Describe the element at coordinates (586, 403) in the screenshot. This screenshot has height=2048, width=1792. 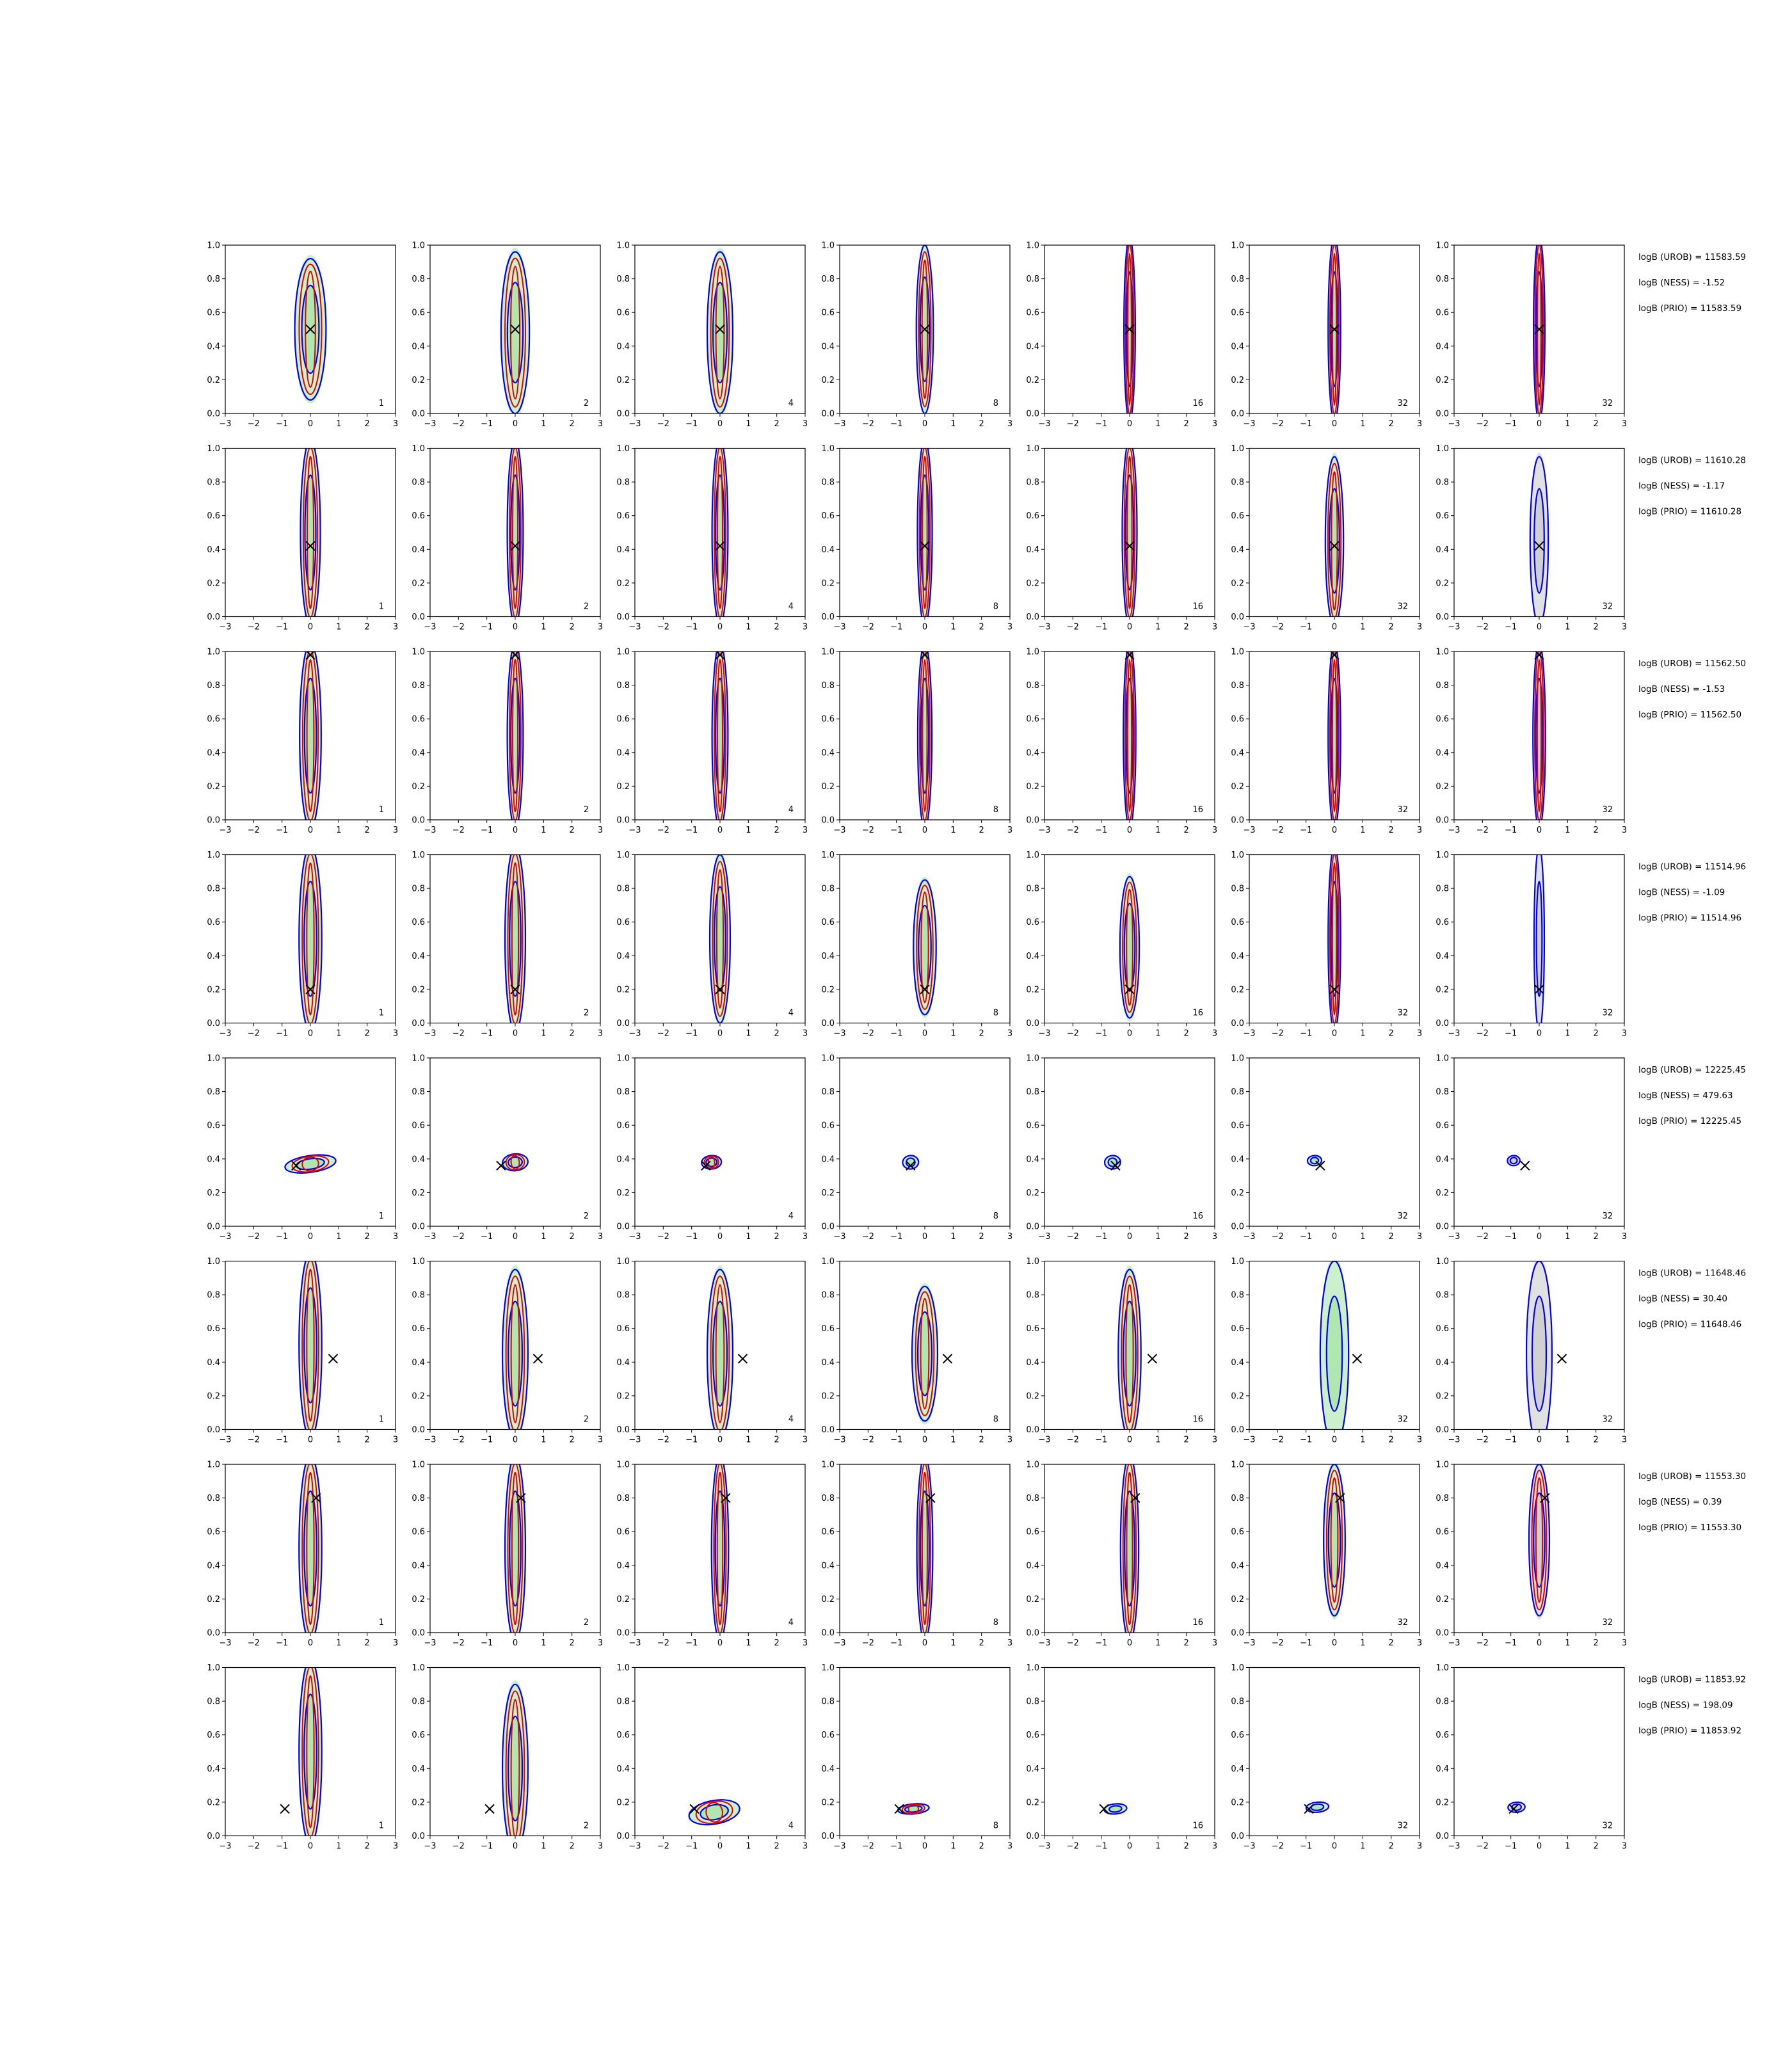
I see `panel-label: 2` at that location.